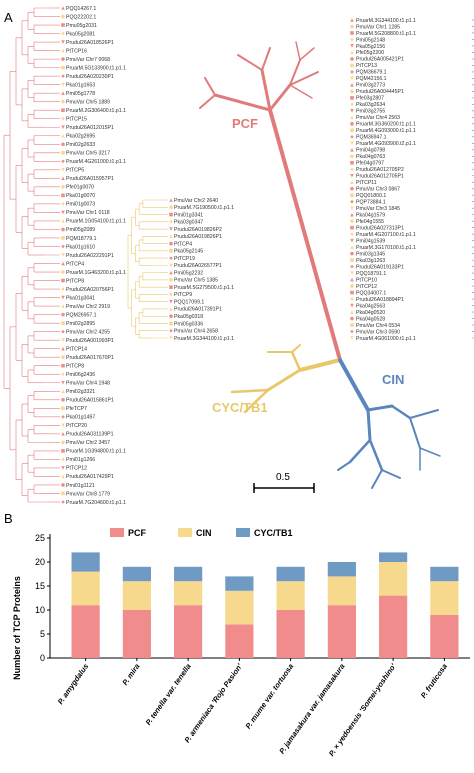 This screenshot has width=474, height=773. What do you see at coordinates (370, 151) in the screenshot?
I see `tree-leaf-label: Pmi04g0798` at bounding box center [370, 151].